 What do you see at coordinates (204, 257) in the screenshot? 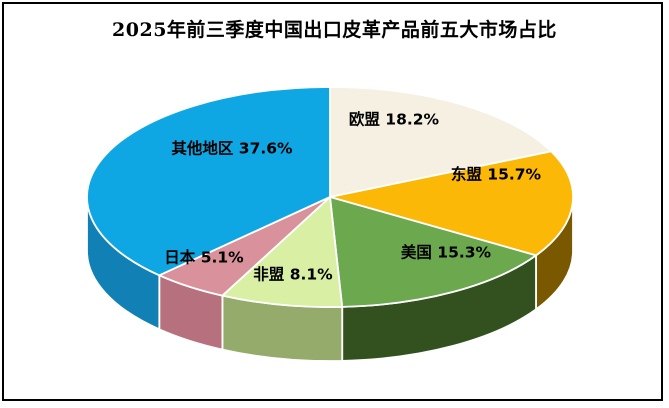
I see `pie-label-japan: 日本 5.1%` at bounding box center [204, 257].